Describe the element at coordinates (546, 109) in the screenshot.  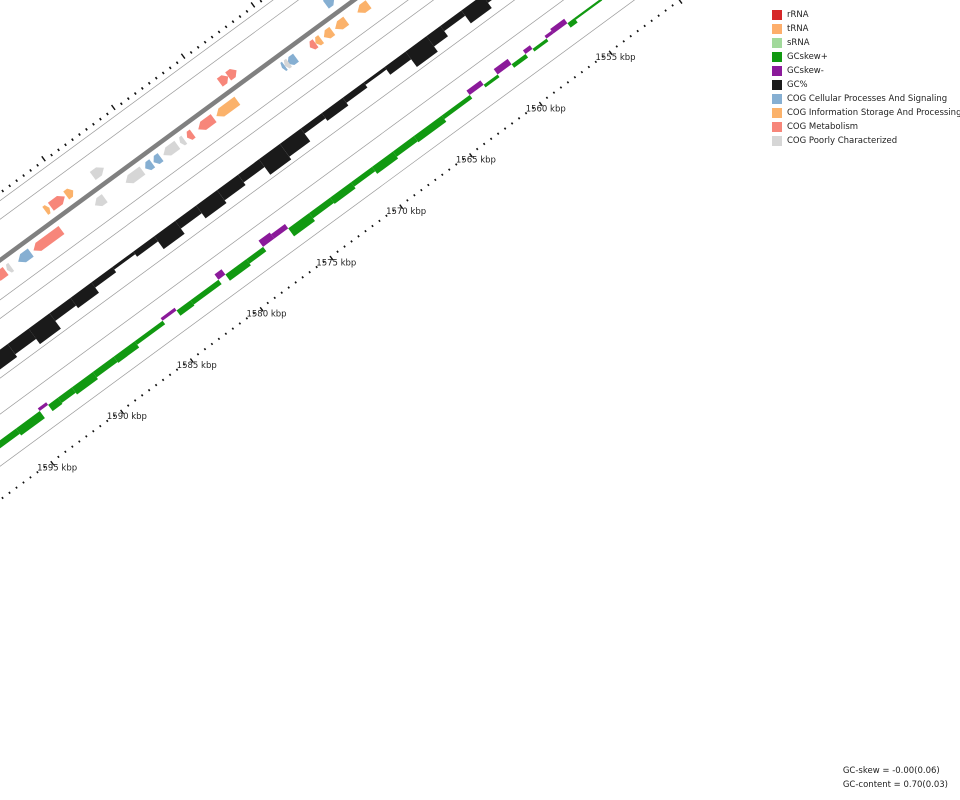
I see `tick-label: 1560 kbp` at that location.